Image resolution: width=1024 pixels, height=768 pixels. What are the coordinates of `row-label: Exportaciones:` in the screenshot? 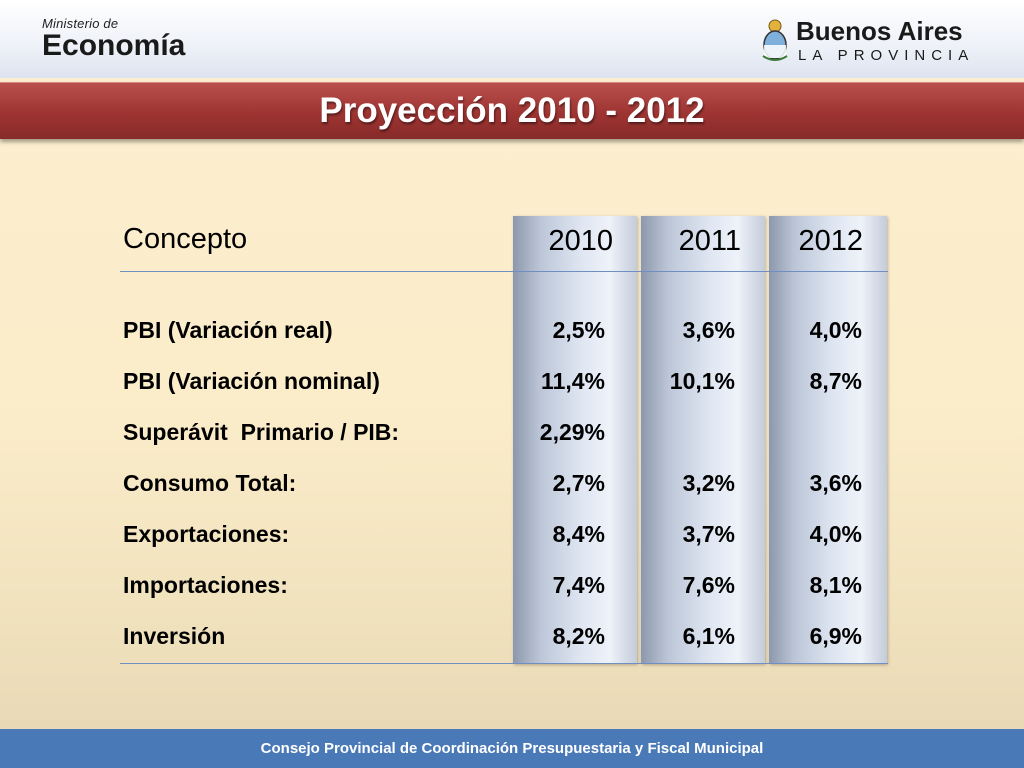 It's located at (206, 534).